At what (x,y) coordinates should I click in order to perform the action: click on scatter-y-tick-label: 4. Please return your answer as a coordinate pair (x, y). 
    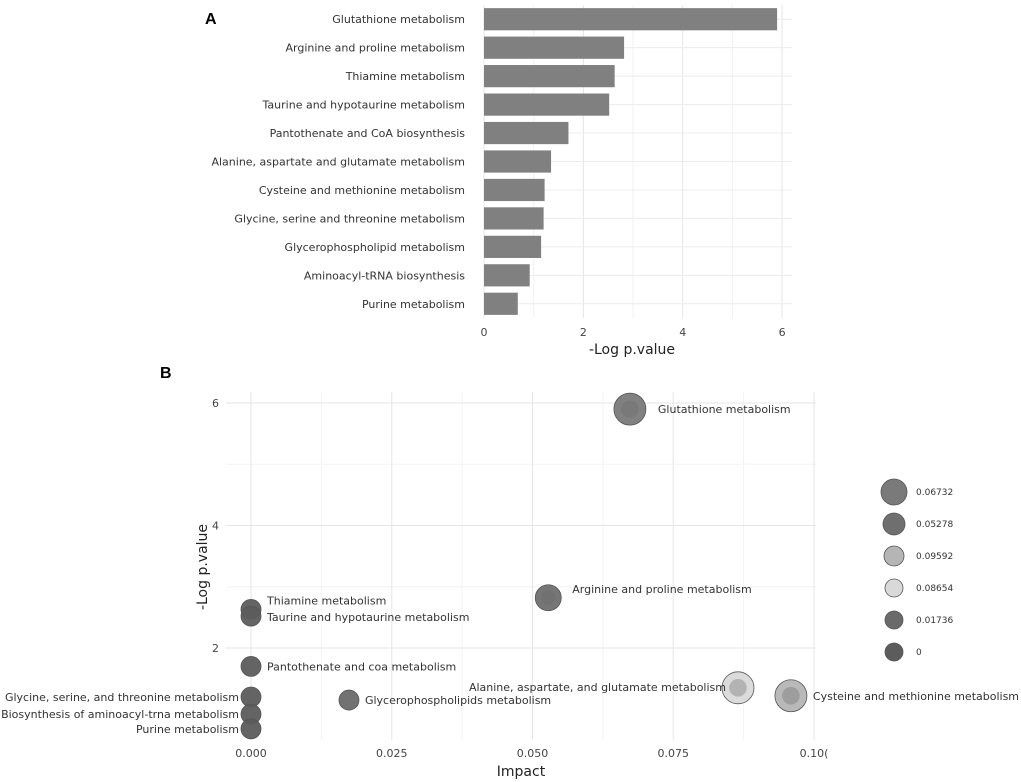
    Looking at the image, I should click on (215, 526).